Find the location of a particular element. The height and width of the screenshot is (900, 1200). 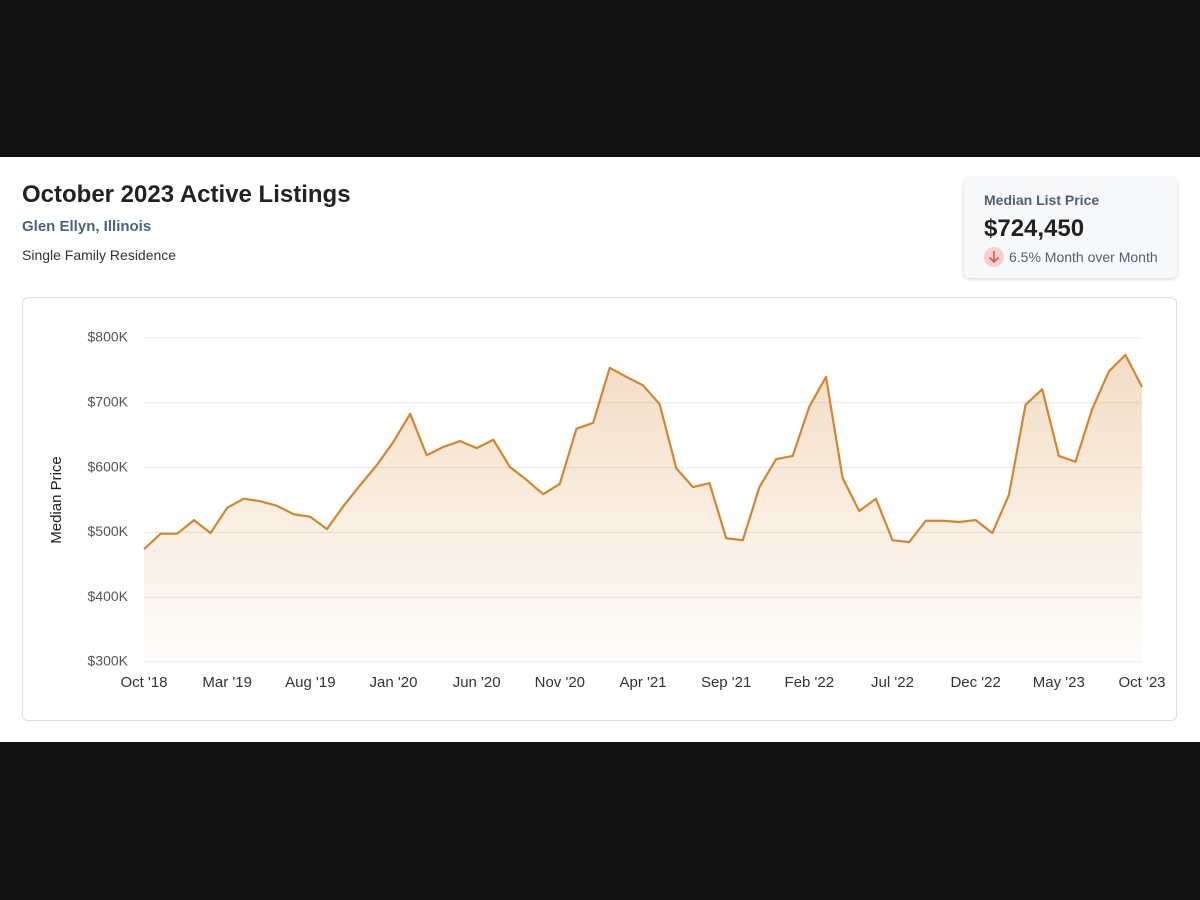

x-tick-label: Feb '22 is located at coordinates (810, 682).